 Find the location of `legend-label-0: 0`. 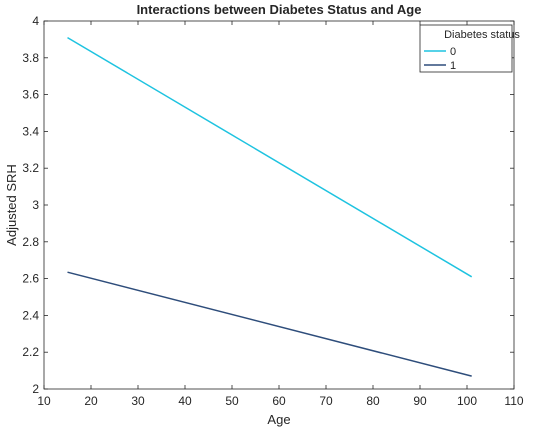

legend-label-0: 0 is located at coordinates (453, 52).